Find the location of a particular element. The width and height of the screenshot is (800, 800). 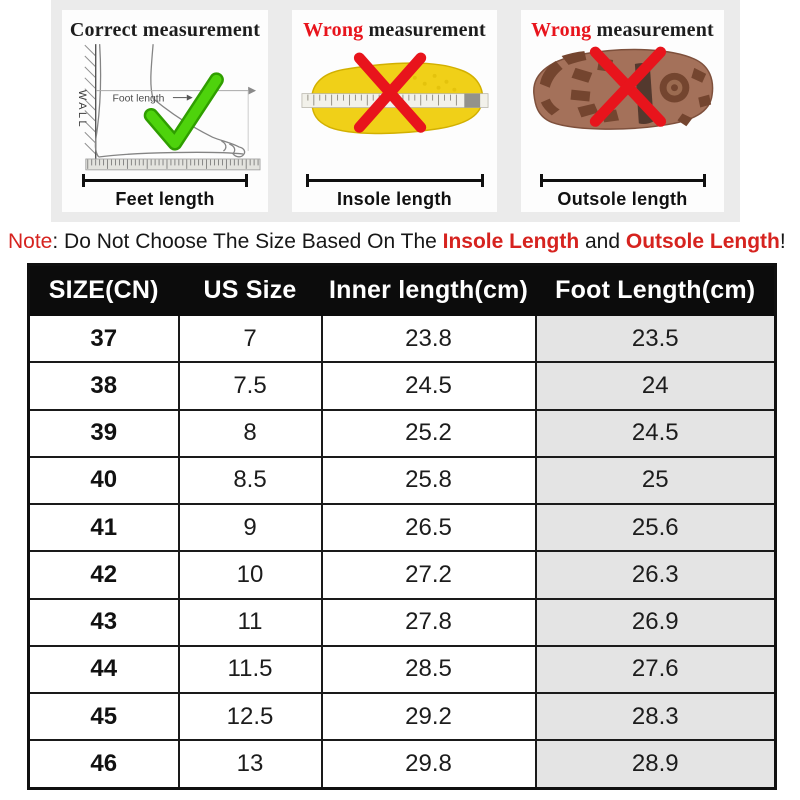

cn-size-cell: 38 is located at coordinates (103, 386).